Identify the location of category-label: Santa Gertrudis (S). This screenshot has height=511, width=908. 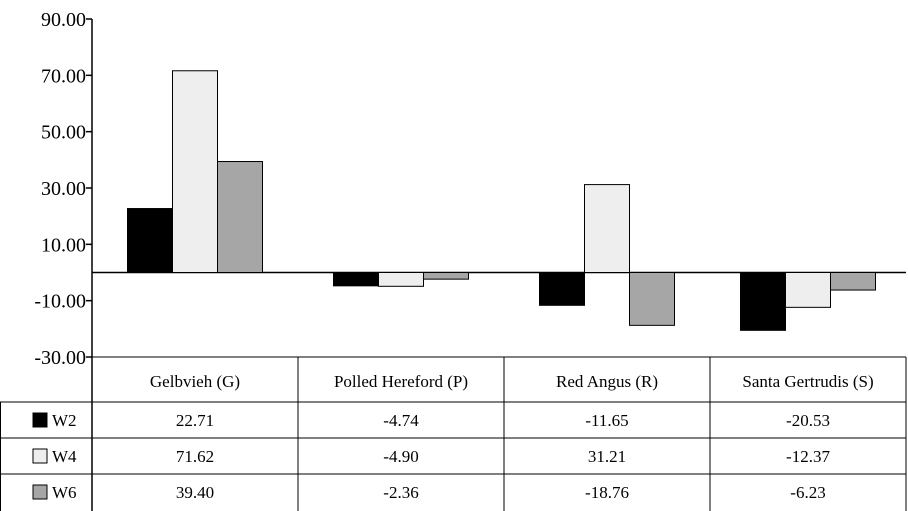
(807, 381).